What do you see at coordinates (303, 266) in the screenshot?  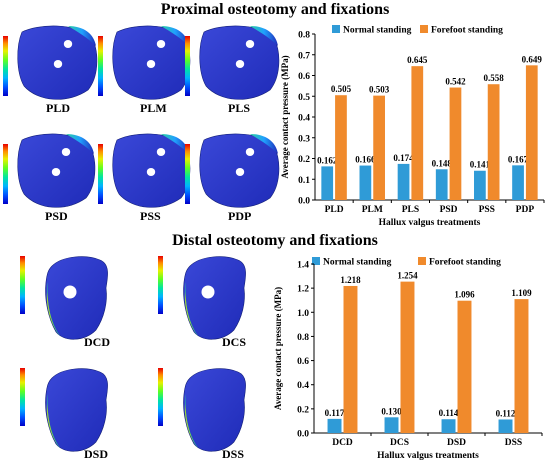 I see `y-tick-label: 1.4` at bounding box center [303, 266].